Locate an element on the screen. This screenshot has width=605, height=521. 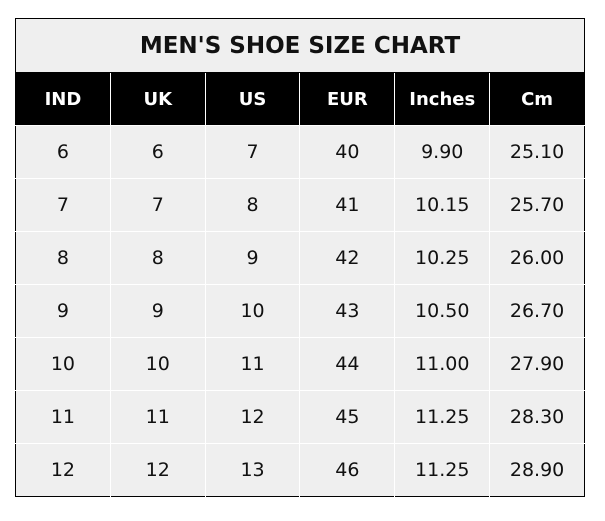
table-row: 9 9 10 43 10.50 26.70 is located at coordinates (300, 311).